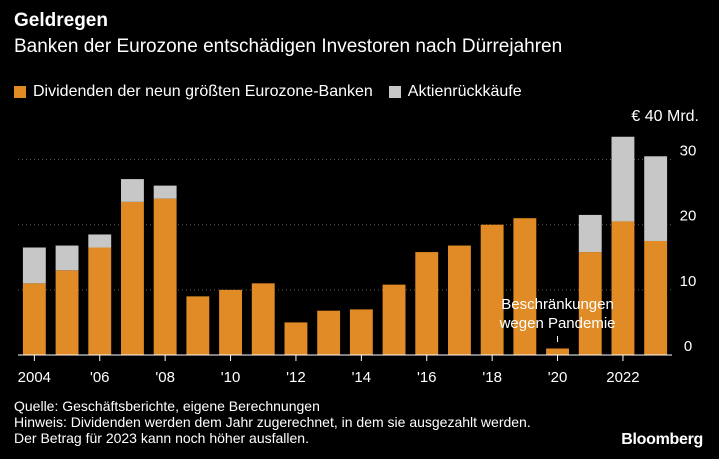 The width and height of the screenshot is (719, 459). I want to click on bar-dividends-2019, so click(525, 286).